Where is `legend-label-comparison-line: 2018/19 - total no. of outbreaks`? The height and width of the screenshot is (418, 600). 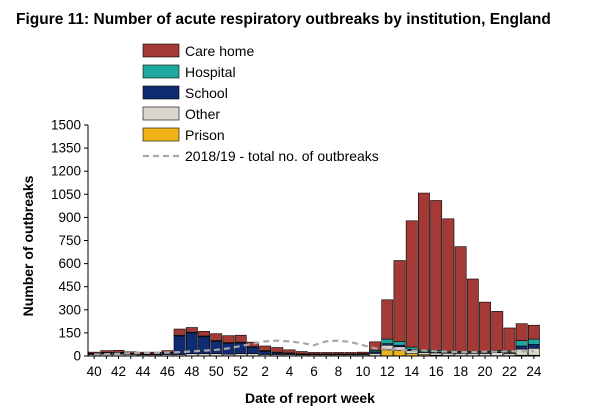
legend-label-comparison-line: 2018/19 - total no. of outbreaks is located at coordinates (282, 156).